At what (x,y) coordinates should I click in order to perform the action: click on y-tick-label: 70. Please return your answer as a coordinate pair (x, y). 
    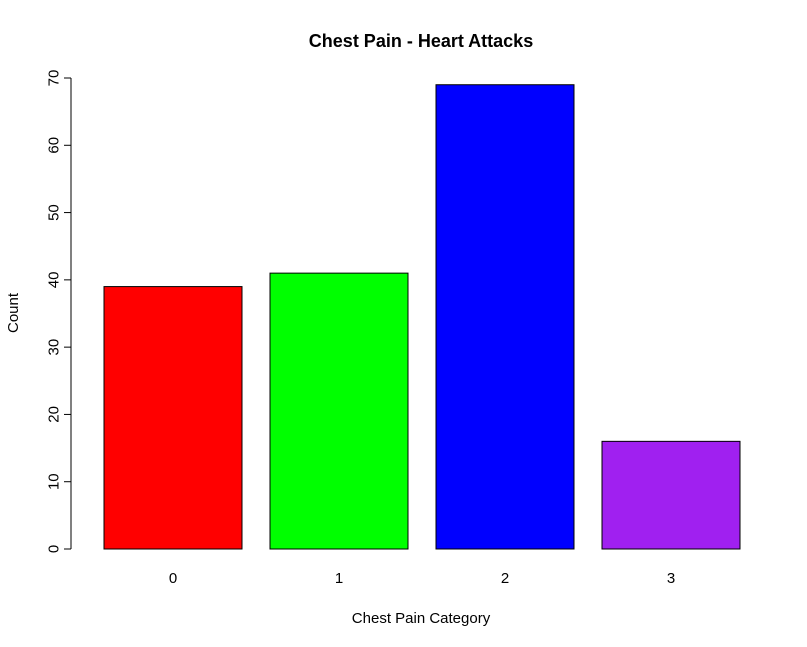
    Looking at the image, I should click on (54, 78).